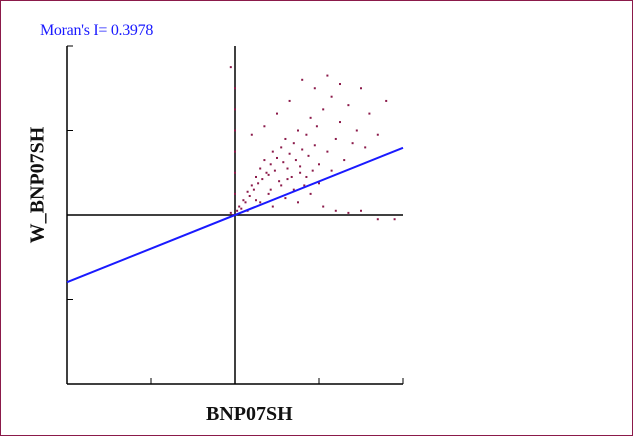  I want to click on points-group, so click(312, 143).